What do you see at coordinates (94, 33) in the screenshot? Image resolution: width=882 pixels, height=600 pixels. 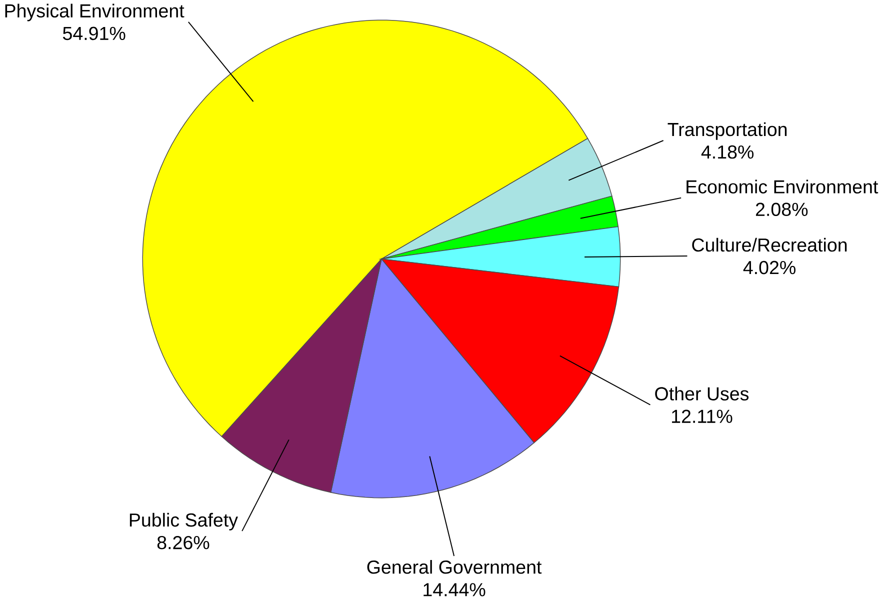 I see `data-label: 54.91%` at bounding box center [94, 33].